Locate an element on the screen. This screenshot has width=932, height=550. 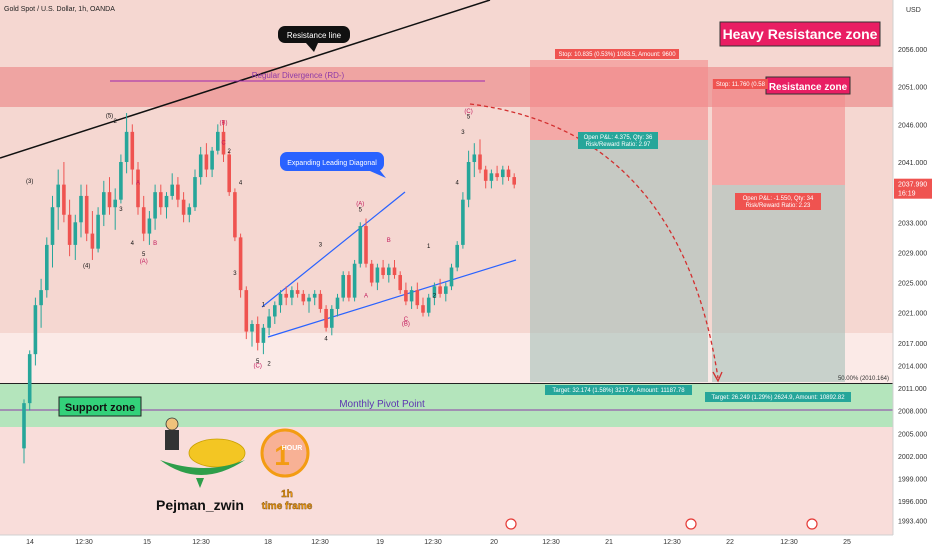
projection-arrow is located at coordinates (594, 241).